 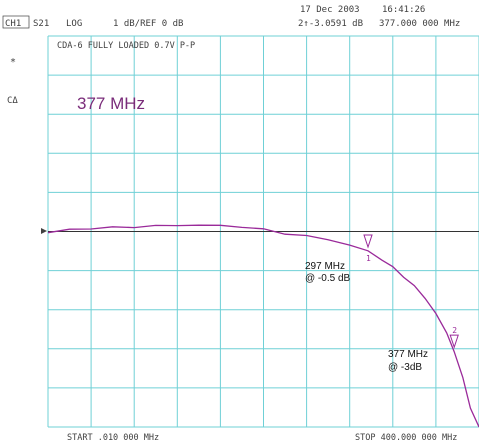 What do you see at coordinates (419, 24) in the screenshot?
I see `marker-readout-freq: 377.000 000 MHz` at bounding box center [419, 24].